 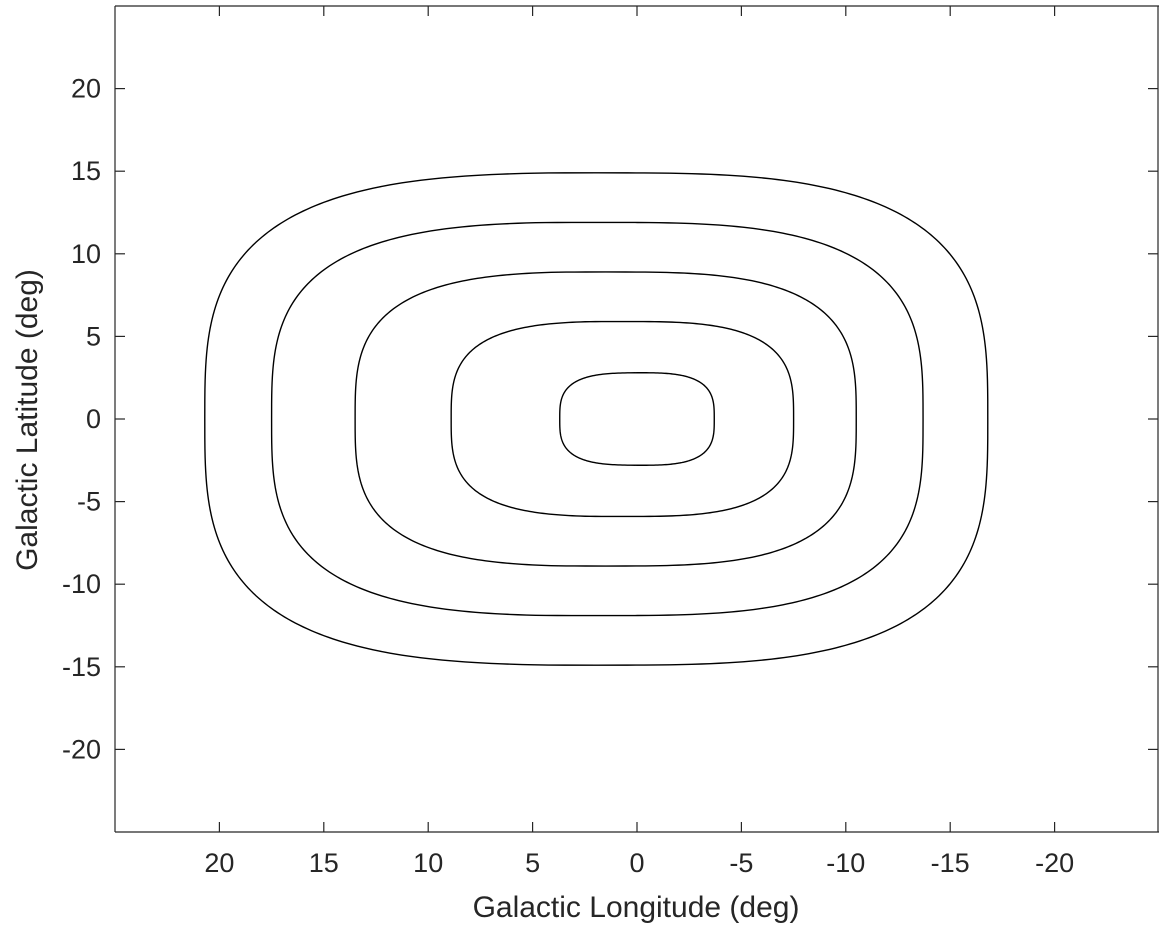 What do you see at coordinates (219, 863) in the screenshot?
I see `x-tick-label: 20` at bounding box center [219, 863].